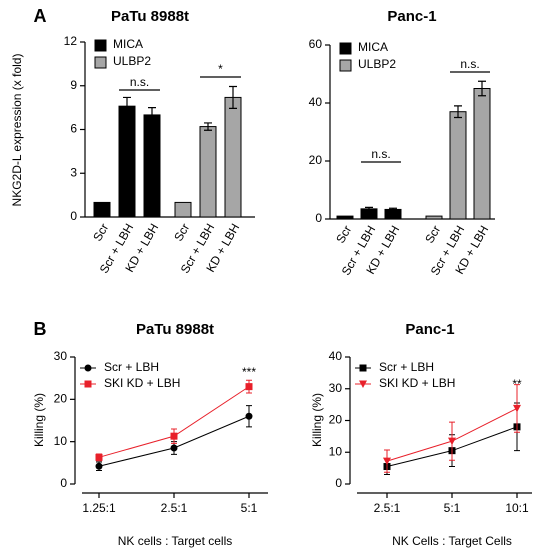 The width and height of the screenshot is (549, 555). What do you see at coordinates (517, 508) in the screenshot?
I see `x-tick-label: 10:1` at bounding box center [517, 508].